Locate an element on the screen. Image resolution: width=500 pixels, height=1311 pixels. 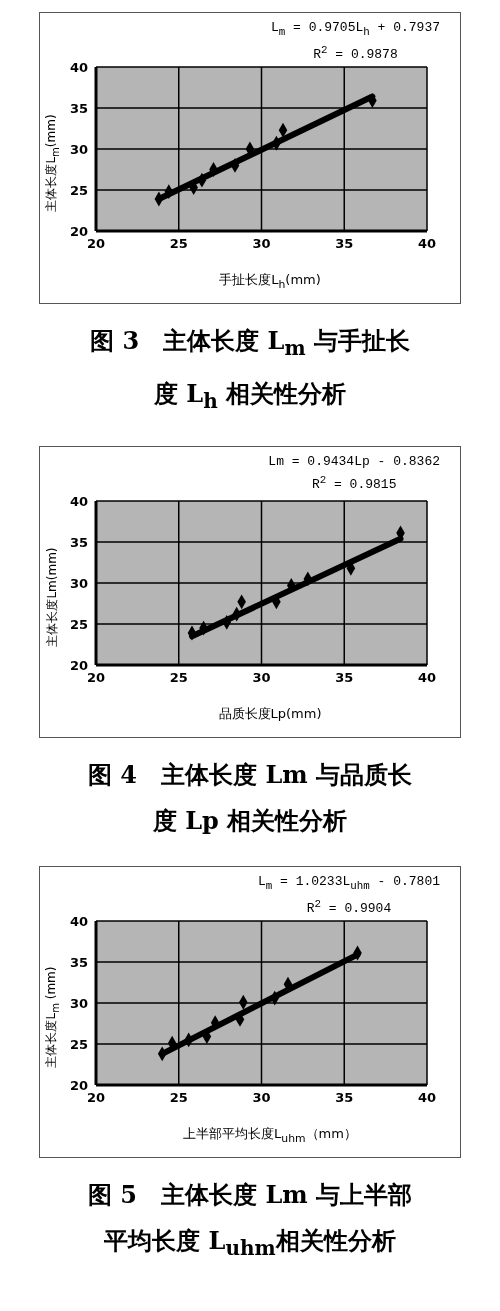
x-axis-title: 品质长度Lp(mm) is located at coordinates (270, 713).